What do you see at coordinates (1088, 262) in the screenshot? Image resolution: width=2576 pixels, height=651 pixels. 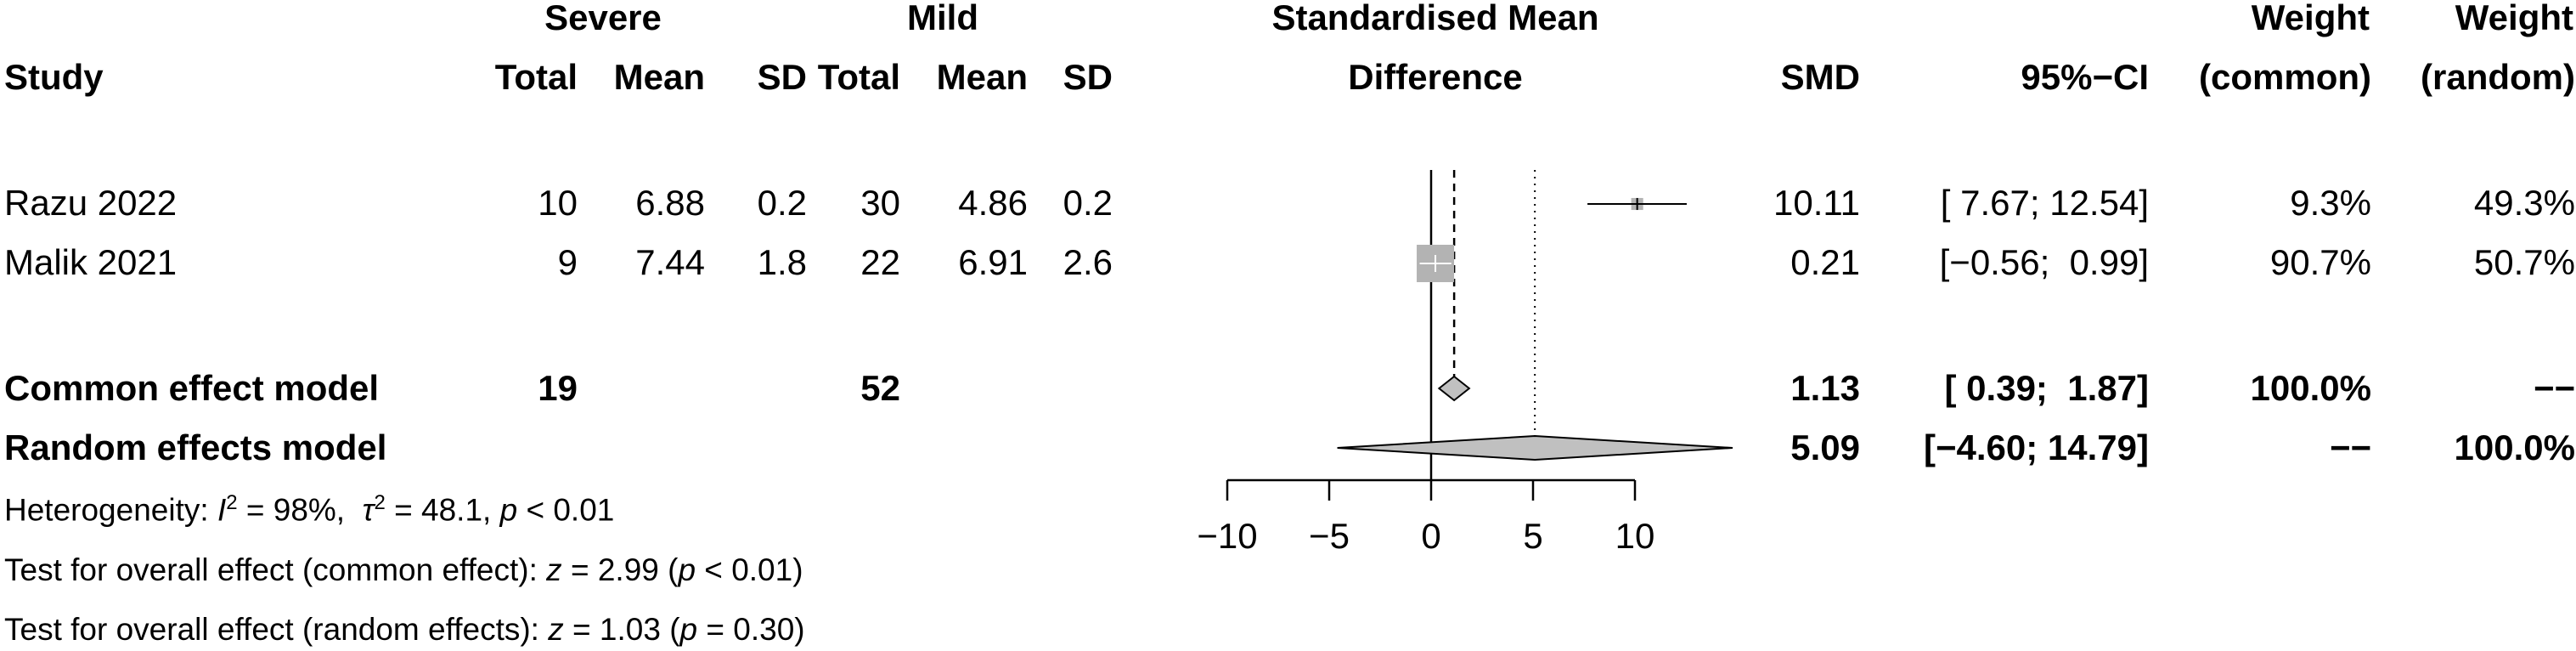 I see `study-sd-mild: 2.6` at bounding box center [1088, 262].